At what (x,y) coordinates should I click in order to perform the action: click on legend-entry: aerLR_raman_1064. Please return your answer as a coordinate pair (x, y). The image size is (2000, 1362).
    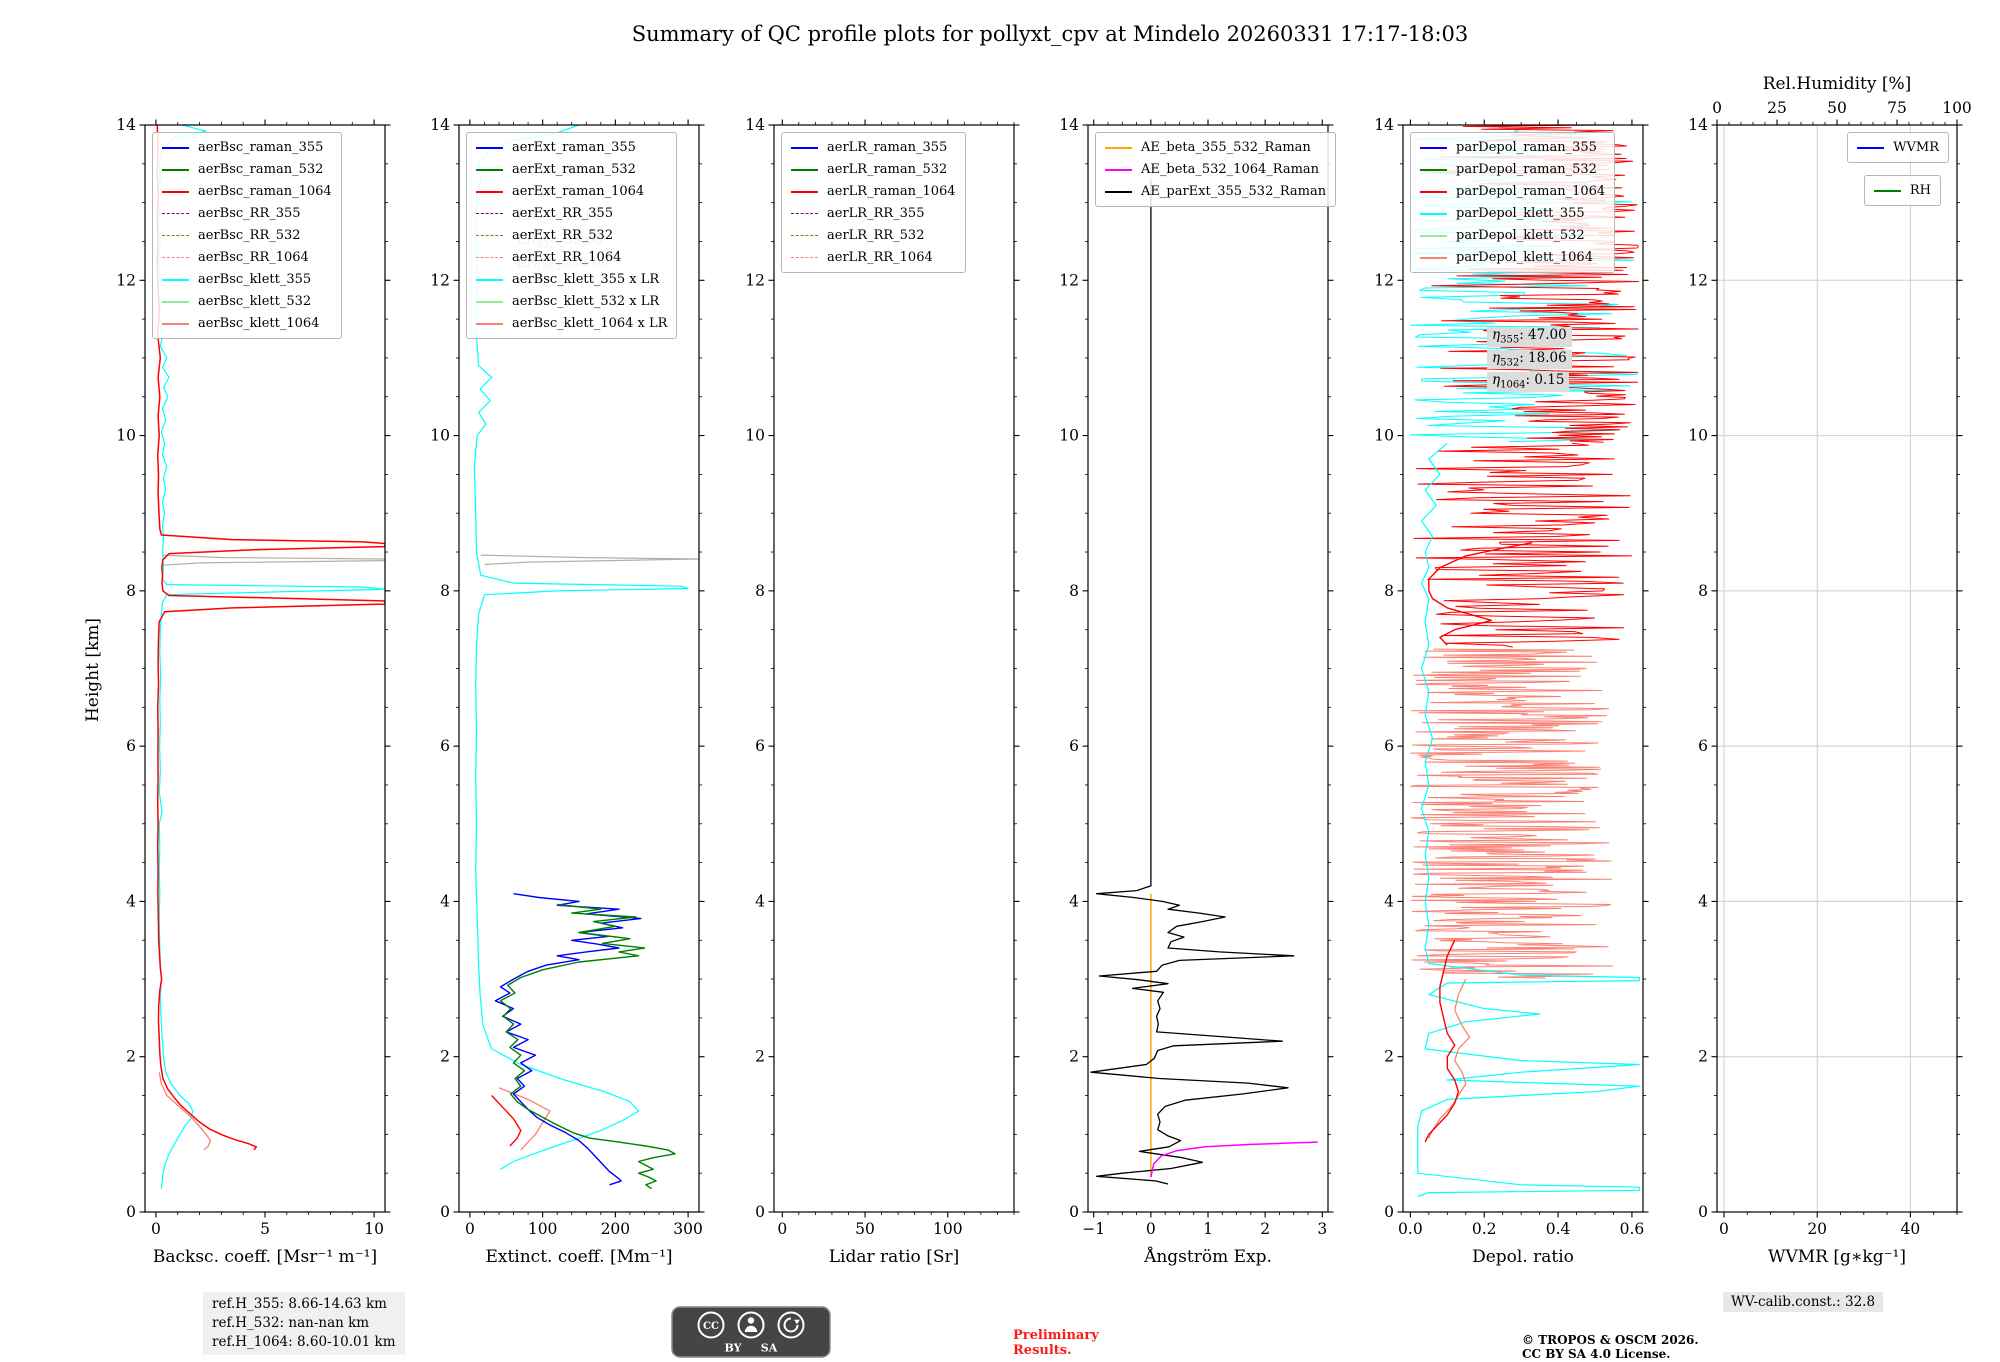
    Looking at the image, I should click on (873, 191).